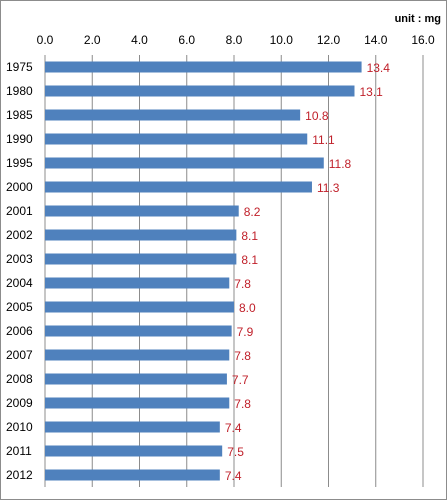 The width and height of the screenshot is (447, 500). Describe the element at coordinates (19, 427) in the screenshot. I see `category-label: 2010` at that location.